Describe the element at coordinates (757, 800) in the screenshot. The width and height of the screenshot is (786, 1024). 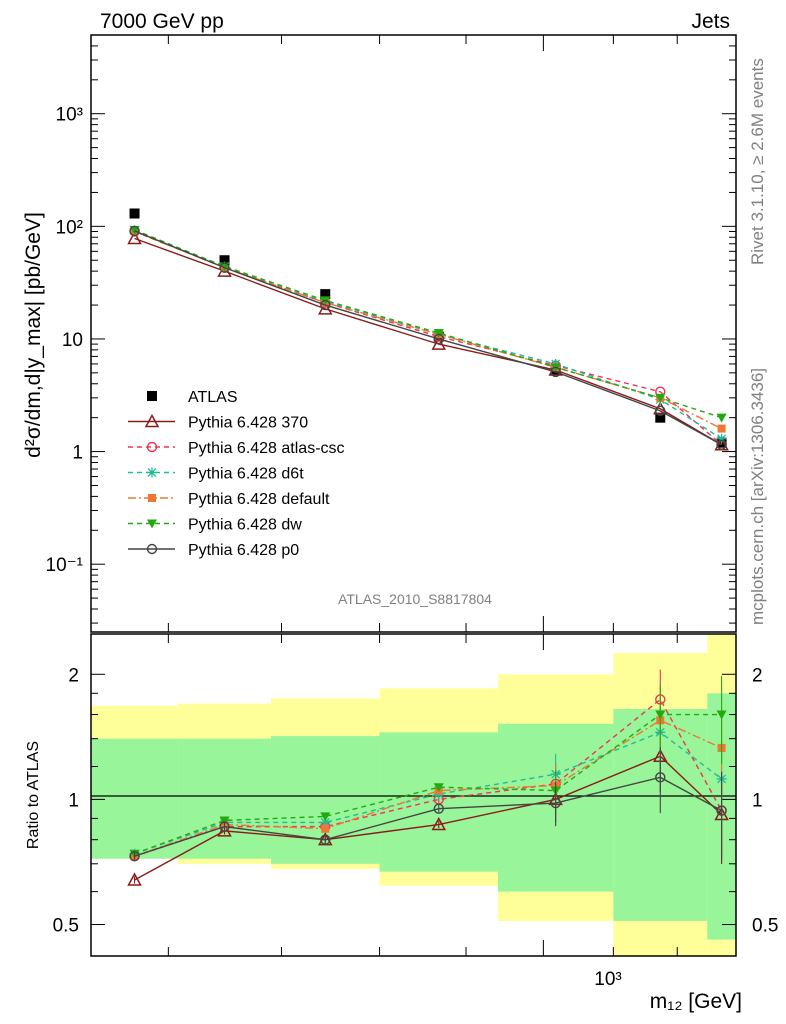
I see `ratio-y-tick-label-right: 1` at that location.